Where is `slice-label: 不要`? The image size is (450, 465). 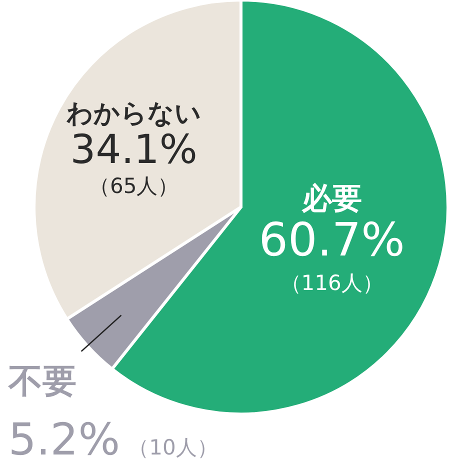 slice-label: 不要 is located at coordinates (41, 381).